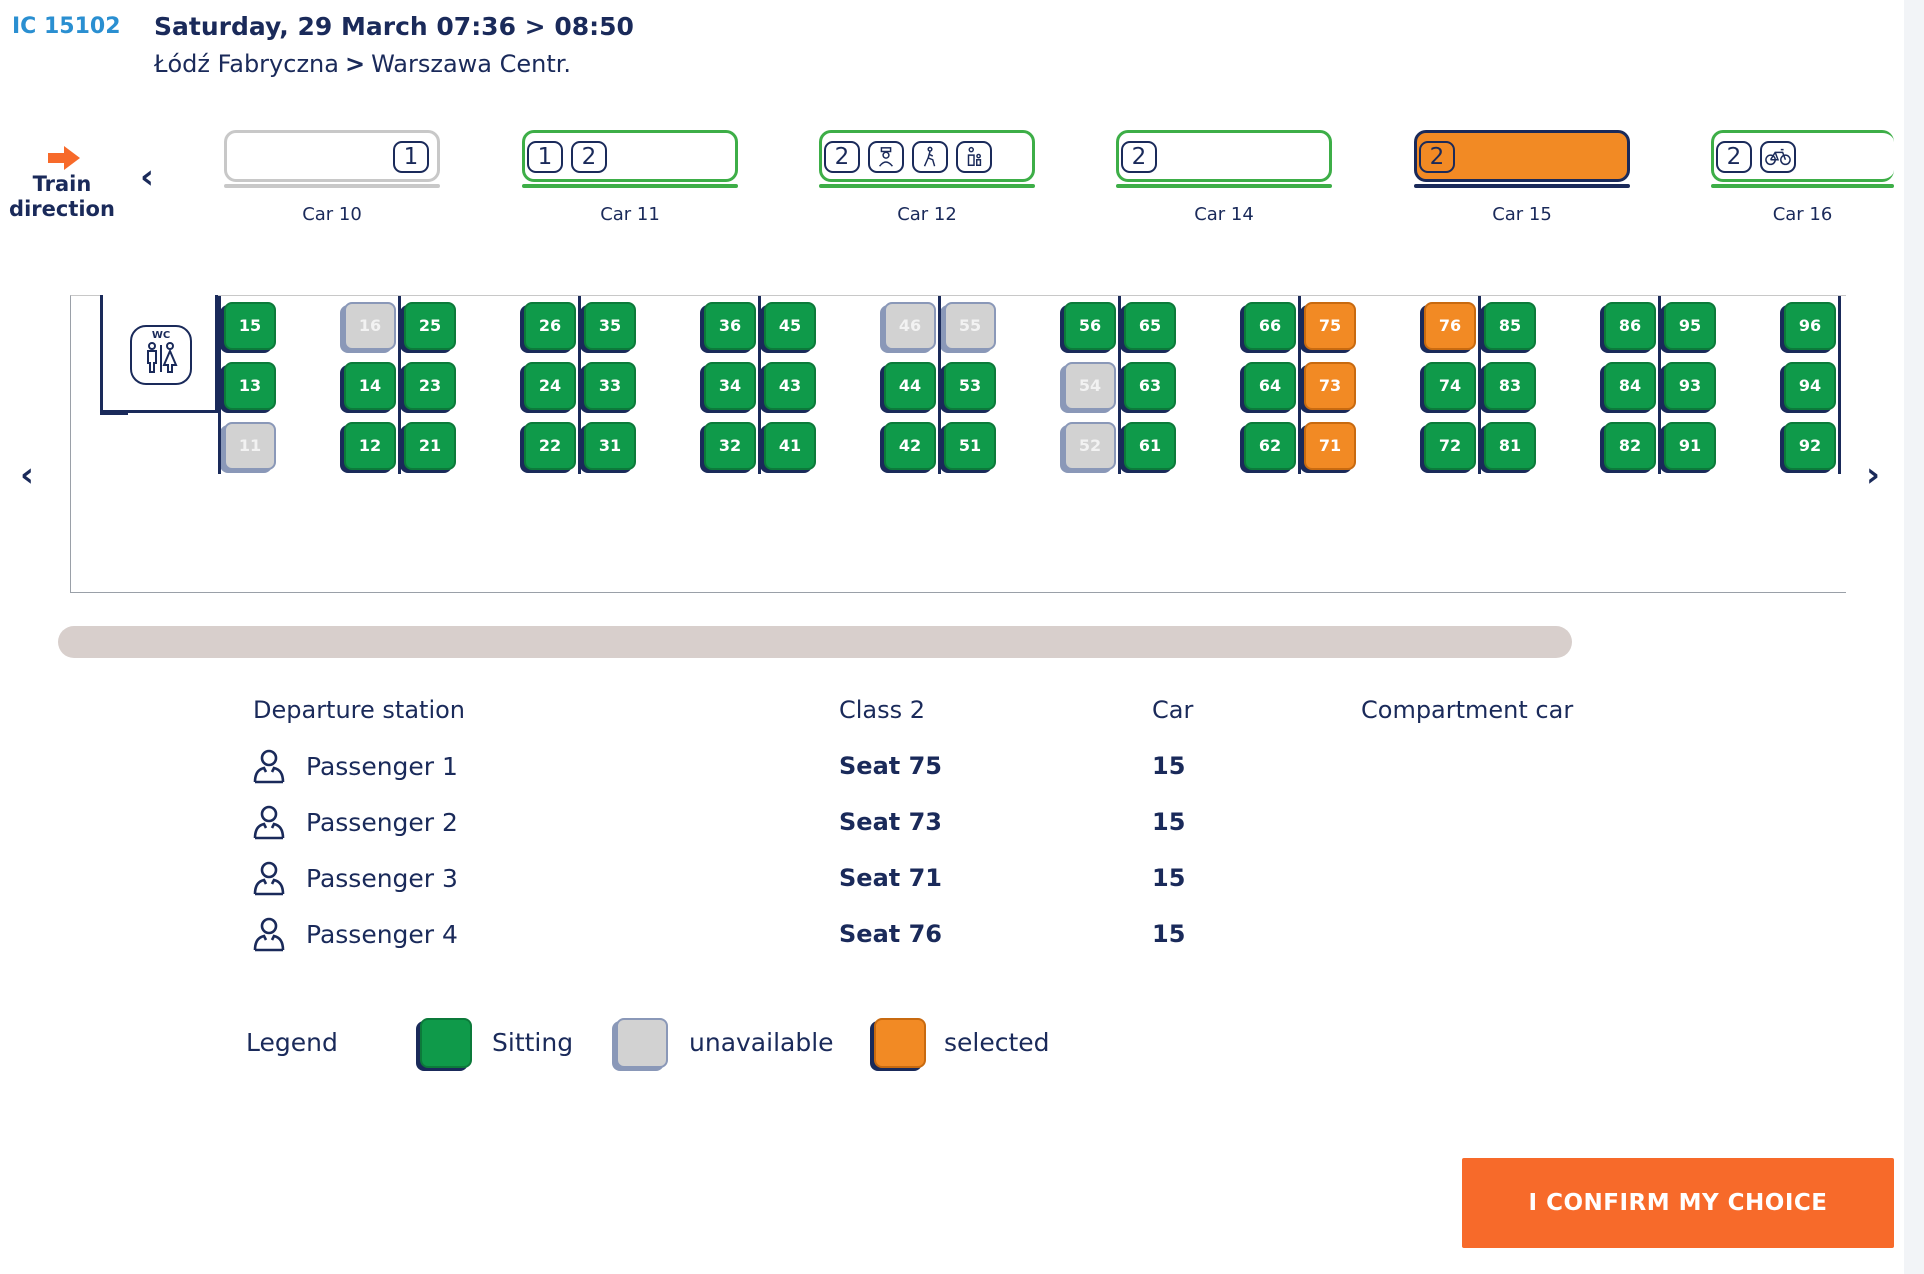 This screenshot has height=1274, width=1924. I want to click on seat-81: 81, so click(1510, 446).